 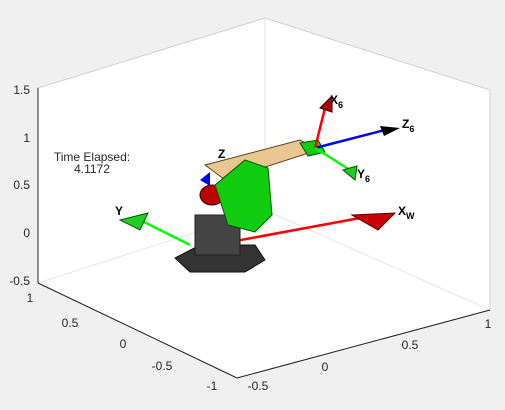 I want to click on world-x-axis, so click(x=295, y=230).